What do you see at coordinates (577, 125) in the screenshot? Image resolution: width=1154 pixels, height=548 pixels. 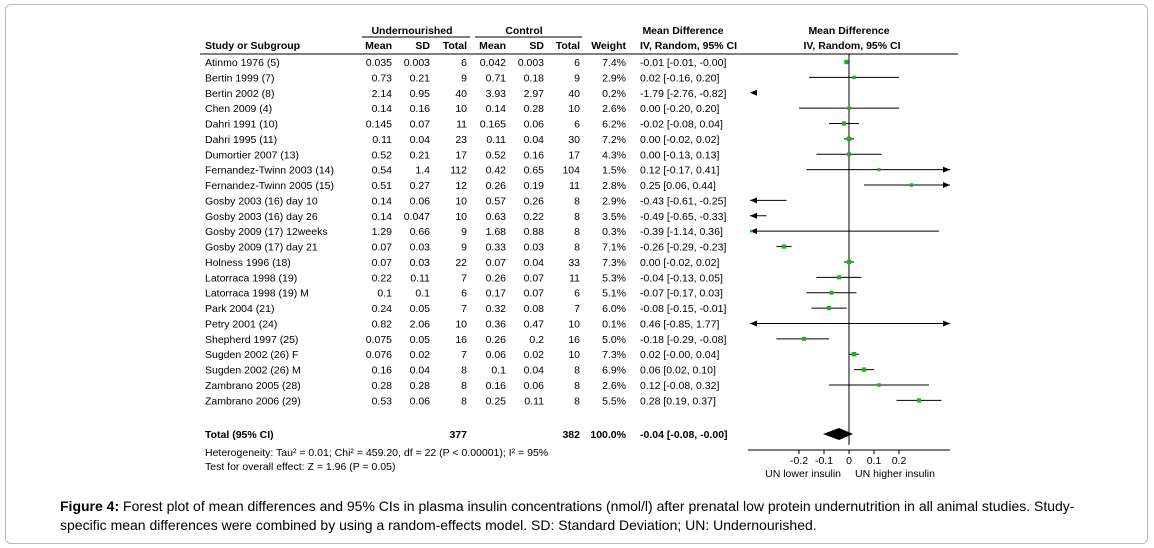 I see `total2-cell: 6` at bounding box center [577, 125].